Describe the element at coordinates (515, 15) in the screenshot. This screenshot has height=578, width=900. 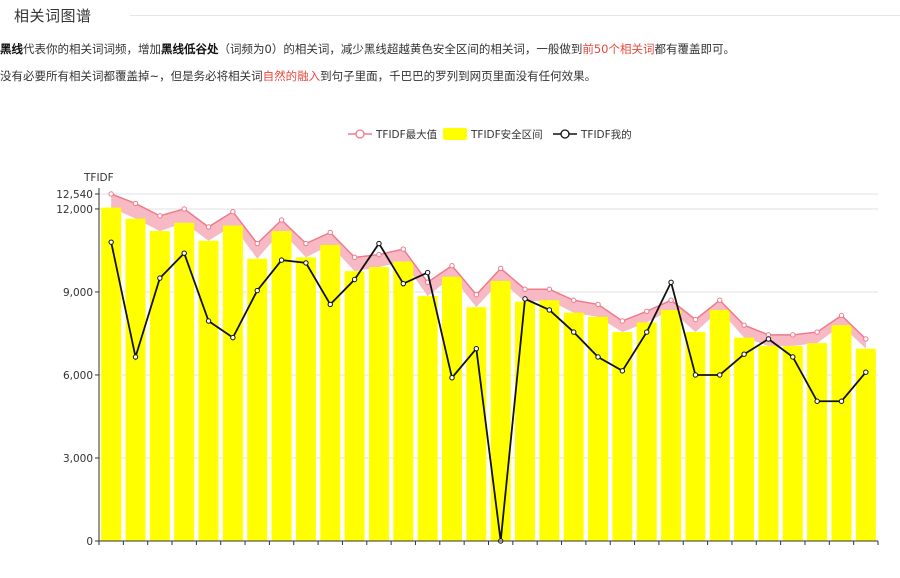
I see `title-divider` at that location.